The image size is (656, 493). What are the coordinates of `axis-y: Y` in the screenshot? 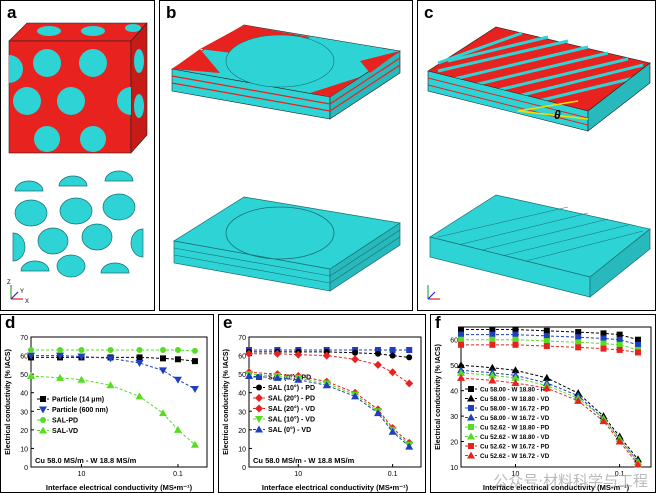 It's located at (22, 292).